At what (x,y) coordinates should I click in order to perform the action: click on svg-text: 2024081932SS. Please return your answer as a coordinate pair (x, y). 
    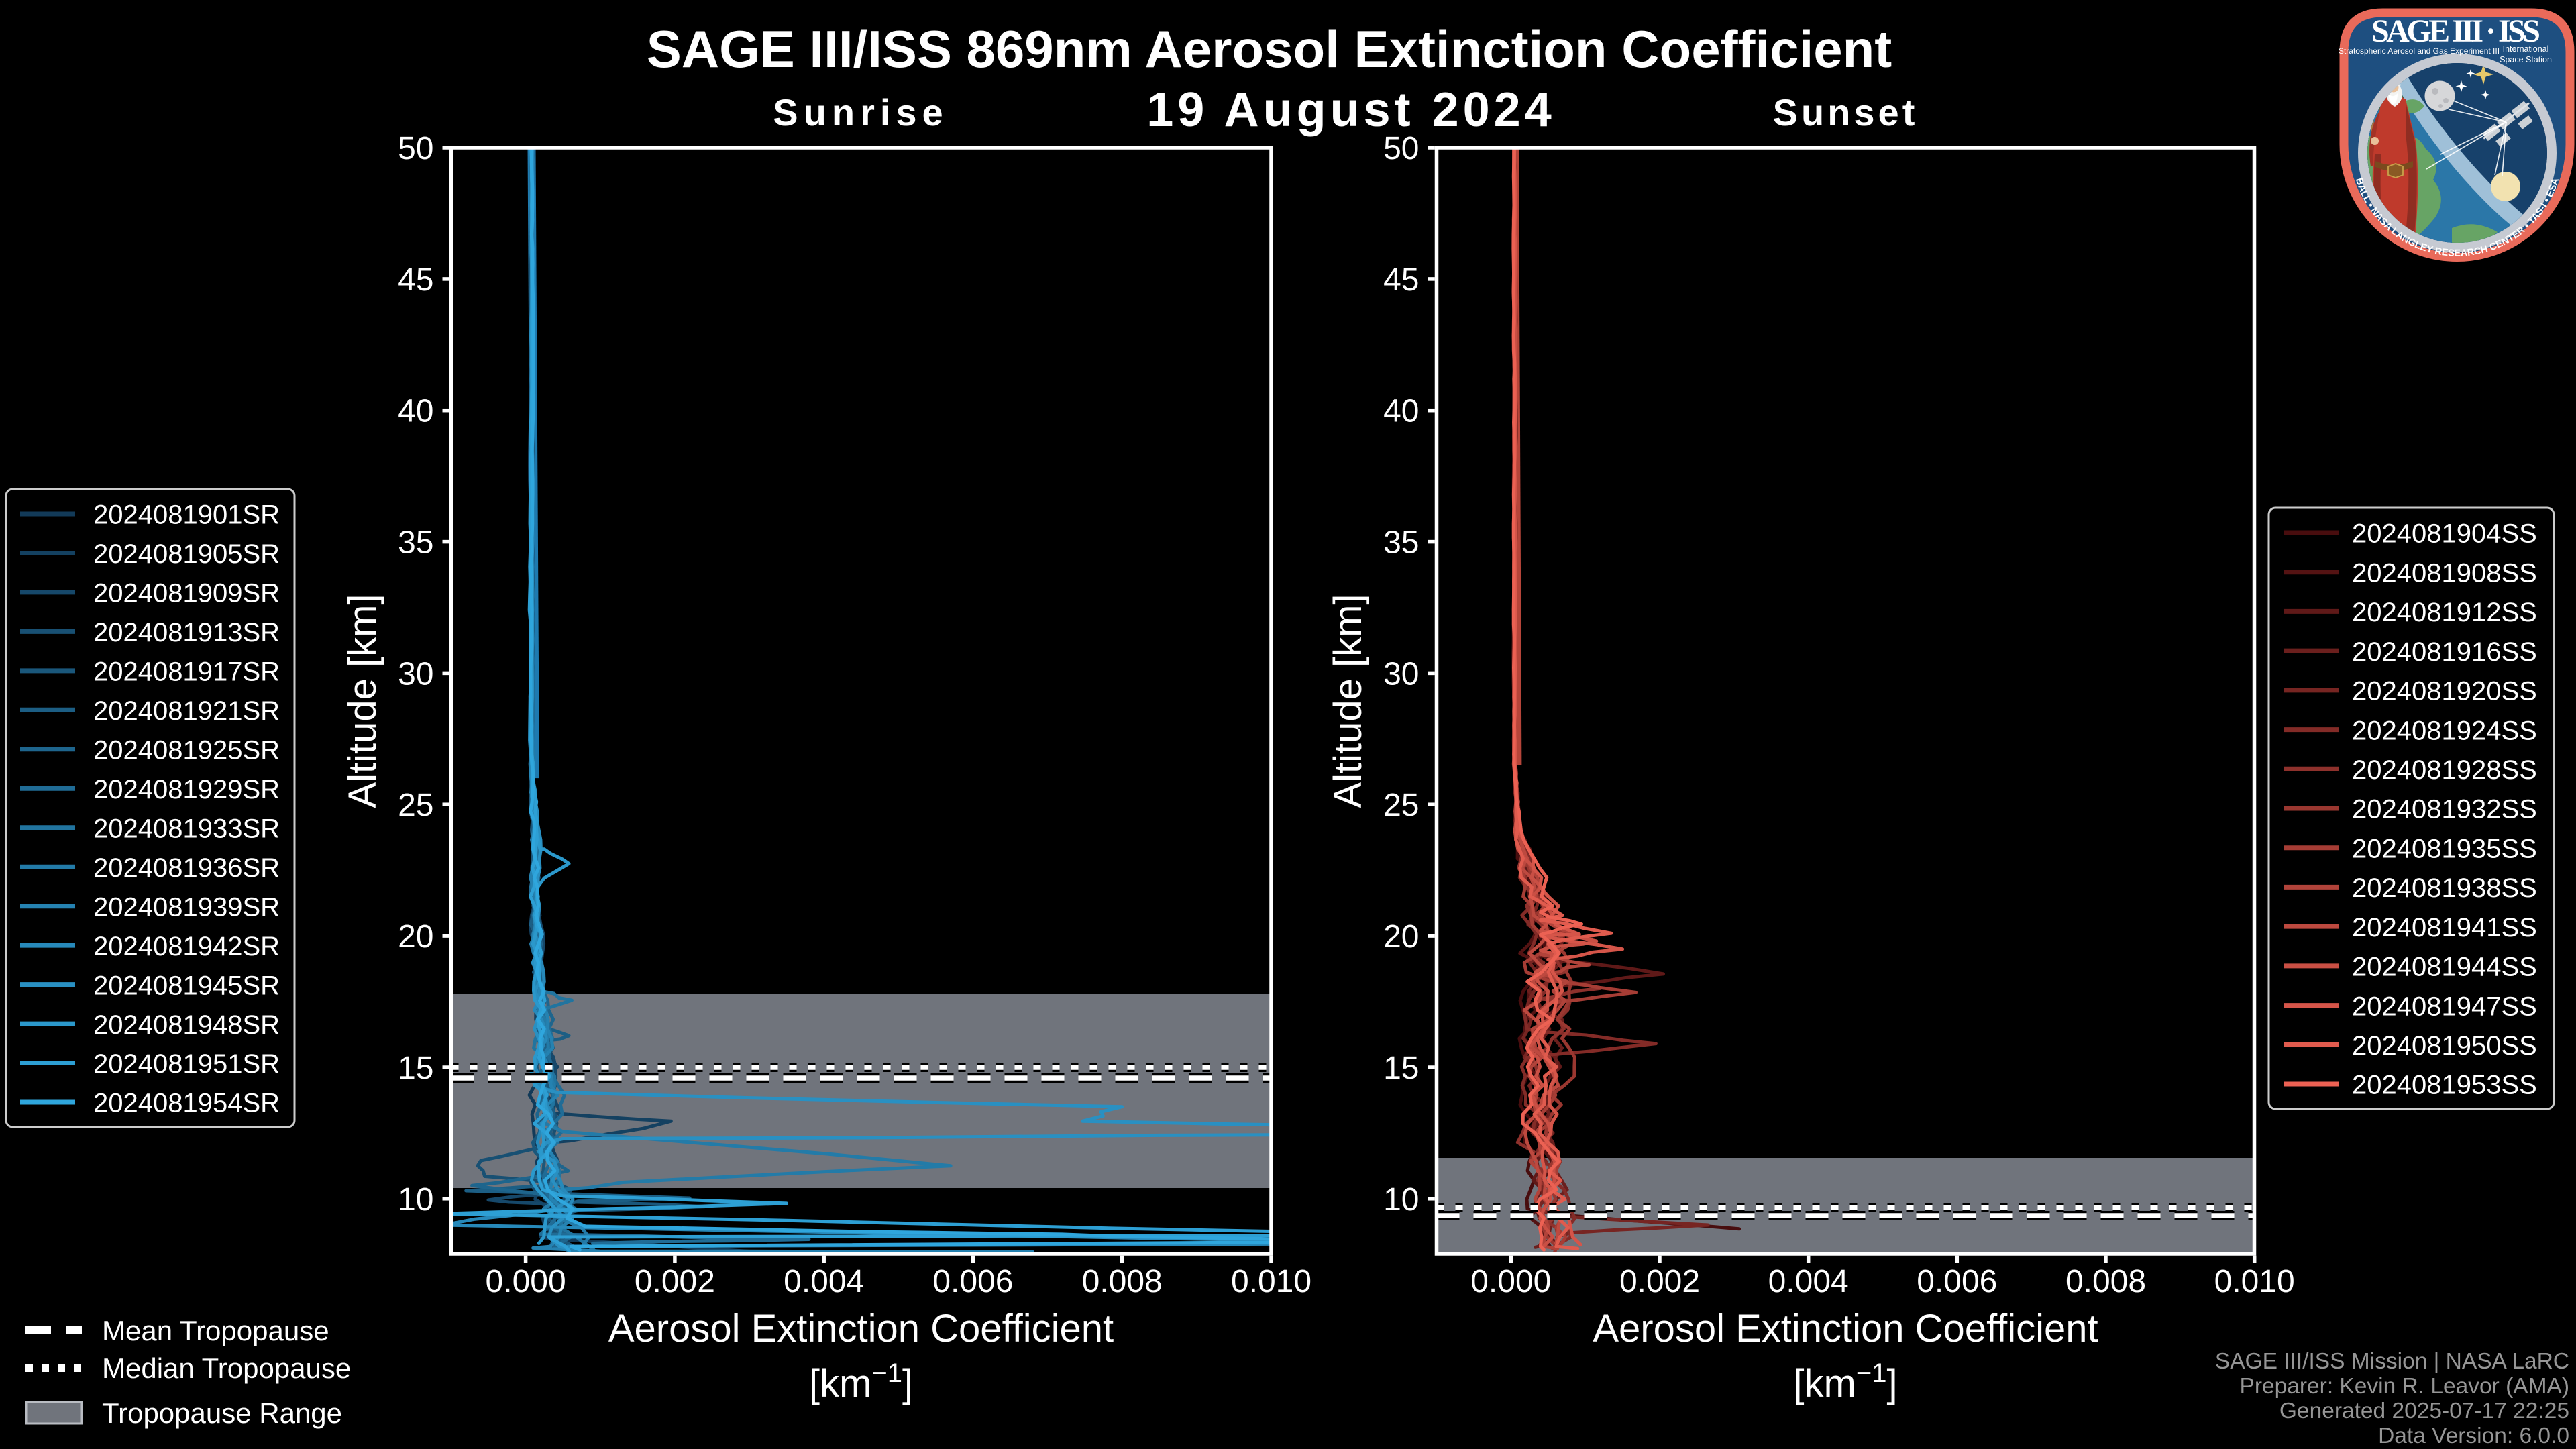
    Looking at the image, I should click on (2444, 809).